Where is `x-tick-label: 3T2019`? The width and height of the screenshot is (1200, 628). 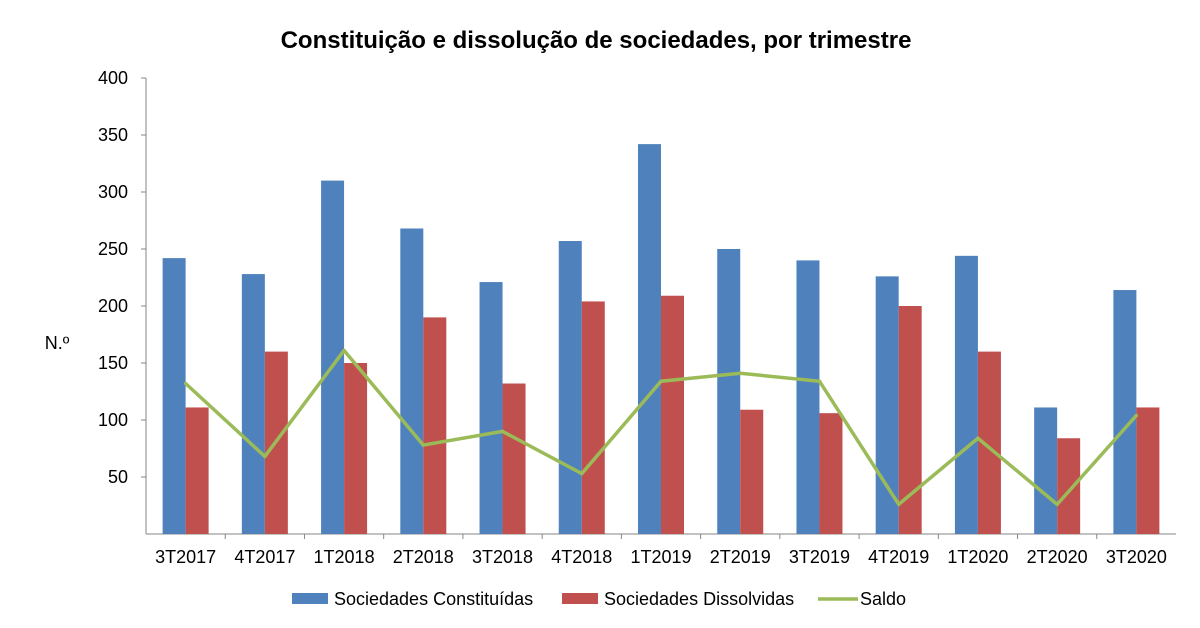
x-tick-label: 3T2019 is located at coordinates (819, 557).